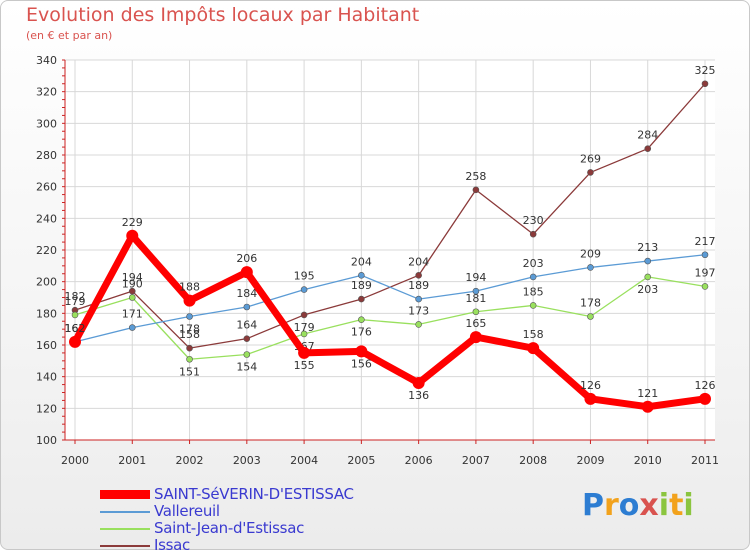 The height and width of the screenshot is (554, 750). Describe the element at coordinates (172, 545) in the screenshot. I see `legend-label: Issac` at that location.